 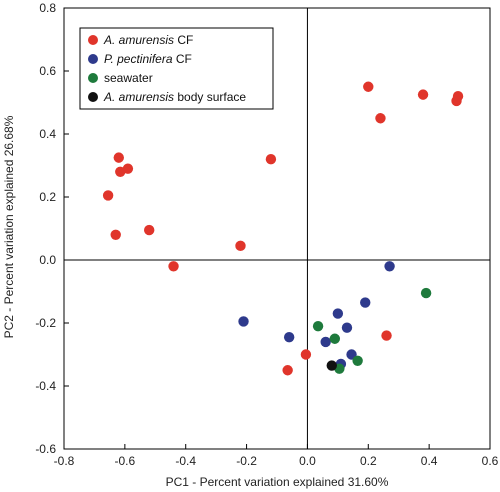 I want to click on y-tick-label: -0.4, so click(x=45, y=386).